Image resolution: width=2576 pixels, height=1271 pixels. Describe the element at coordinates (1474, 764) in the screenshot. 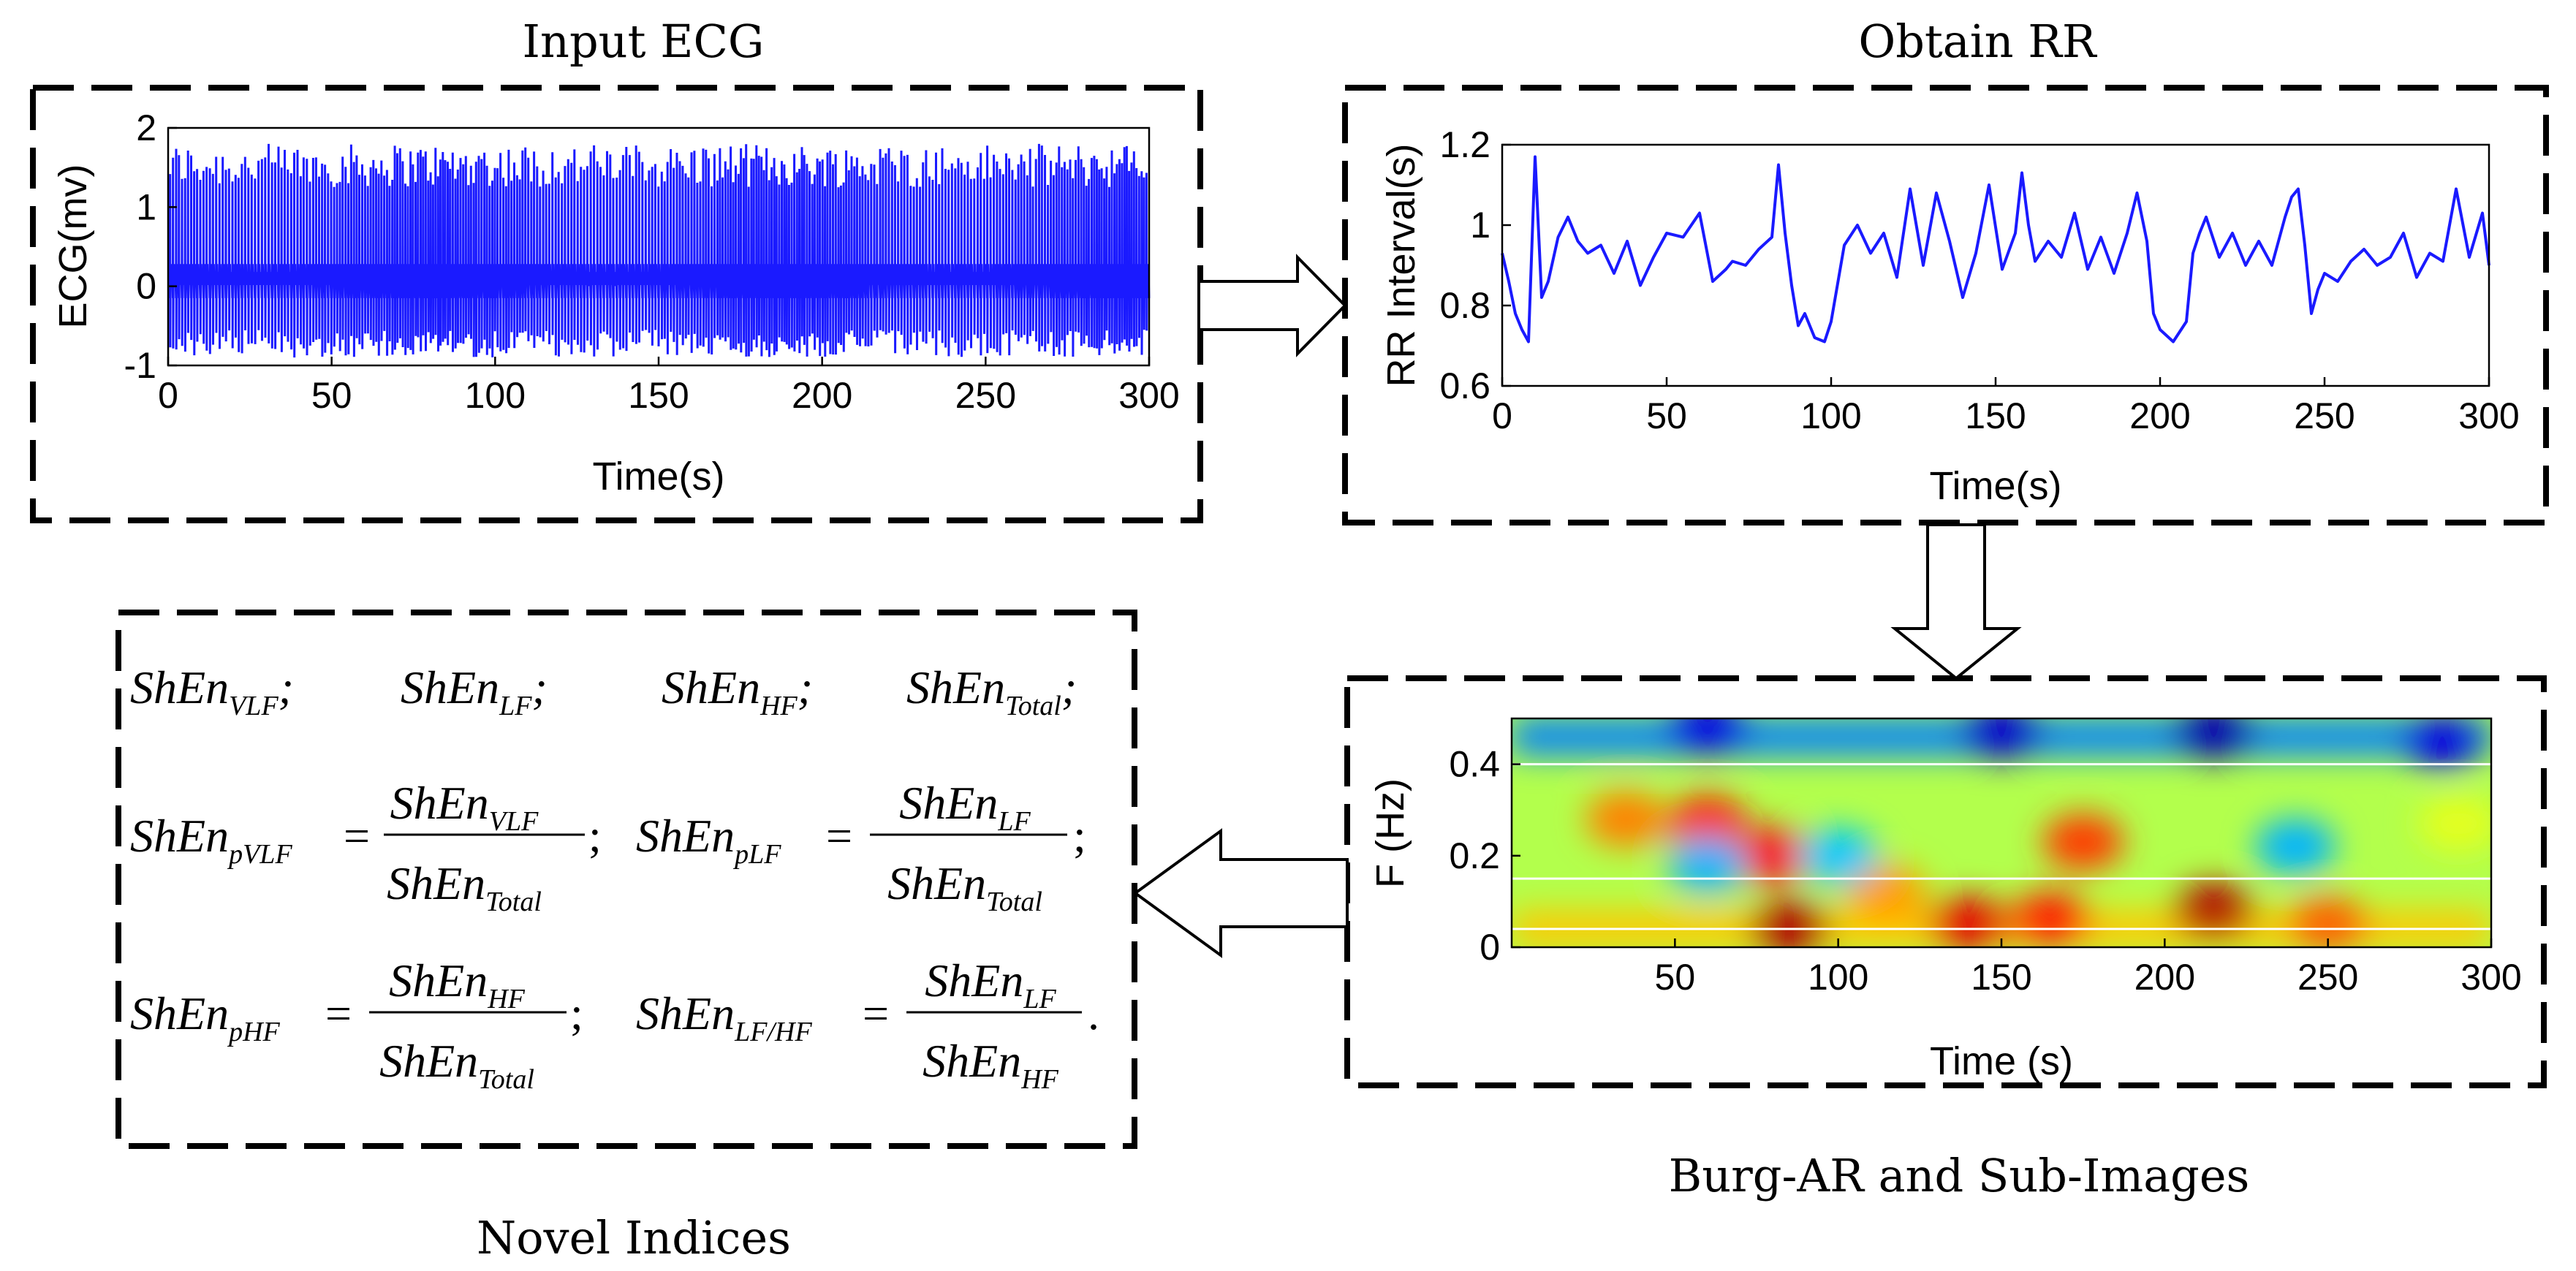

I see `spectrogram-y-tick-label: 0.4` at that location.